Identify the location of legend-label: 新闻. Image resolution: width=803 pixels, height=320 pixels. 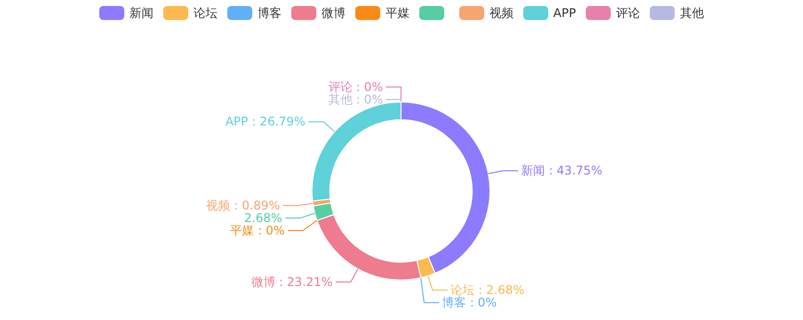
(141, 13).